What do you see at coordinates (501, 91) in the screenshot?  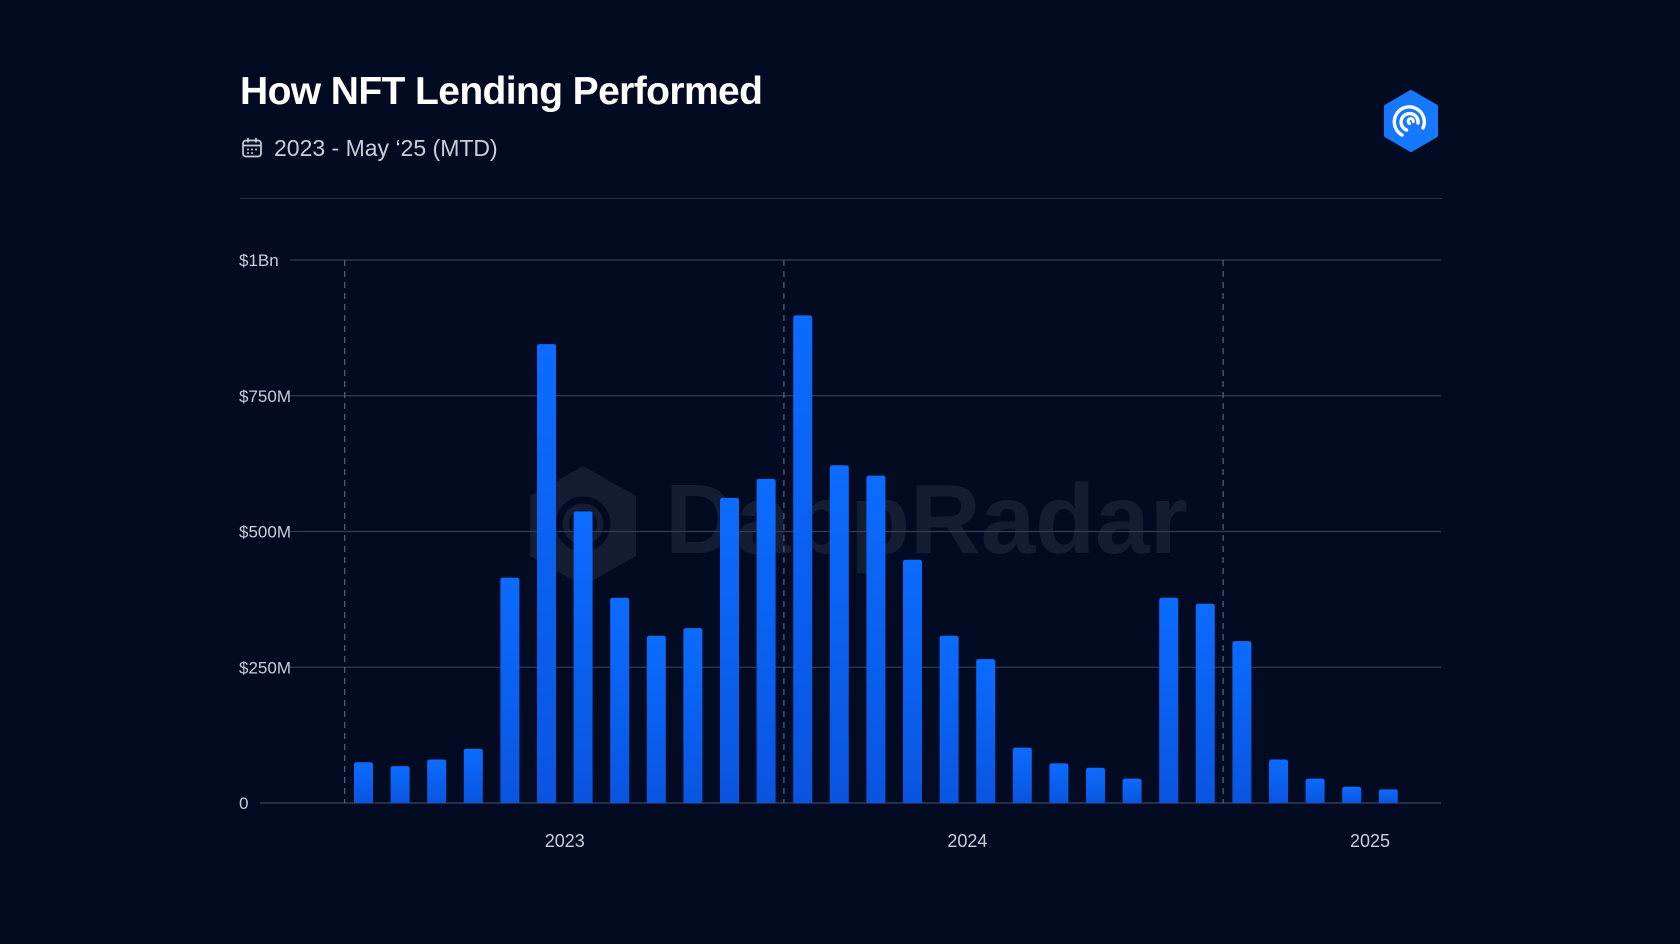 I see `chart-title: How NFT Lending Performed` at bounding box center [501, 91].